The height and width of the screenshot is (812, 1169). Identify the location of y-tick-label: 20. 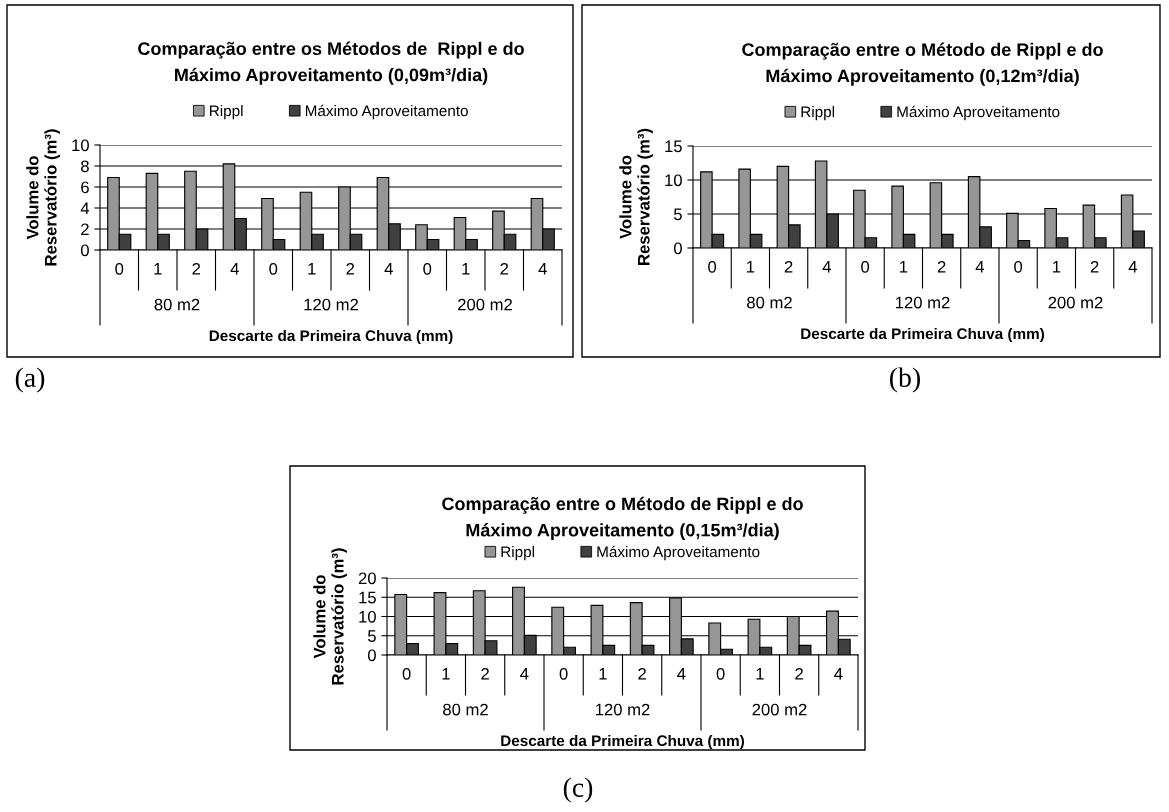
(367, 578).